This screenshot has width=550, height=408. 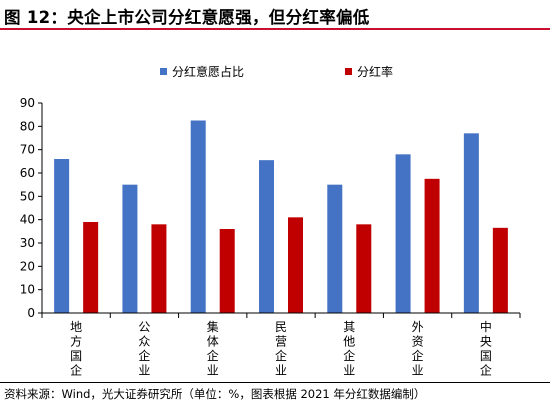 I want to click on y-tick-label: 60, so click(x=27, y=173).